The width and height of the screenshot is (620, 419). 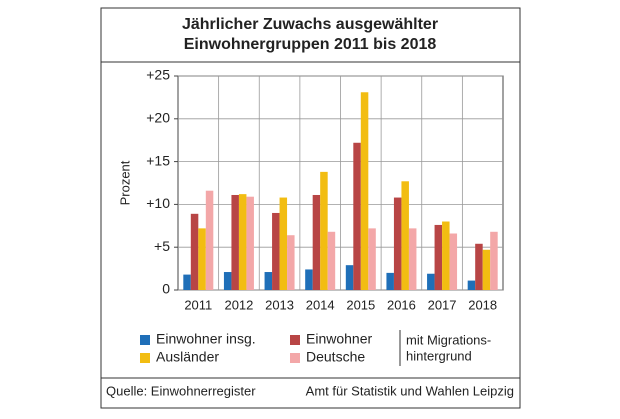 What do you see at coordinates (279, 304) in the screenshot?
I see `x-tick-label: 2013` at bounding box center [279, 304].